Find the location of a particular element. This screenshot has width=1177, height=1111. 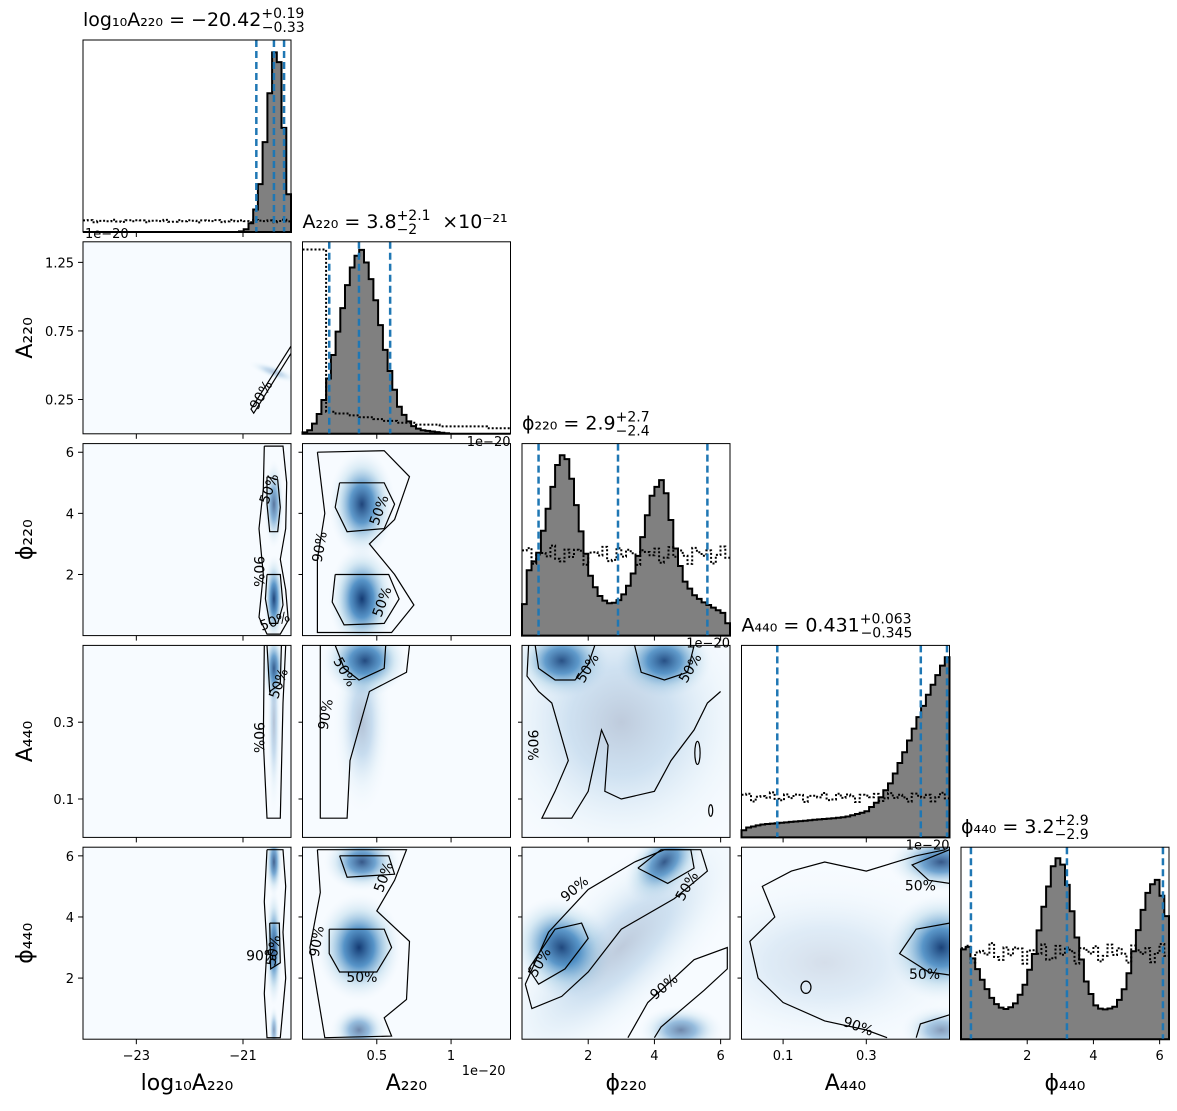

x-axis-label-phi220: ϕ₂₂₀ is located at coordinates (626, 1083).